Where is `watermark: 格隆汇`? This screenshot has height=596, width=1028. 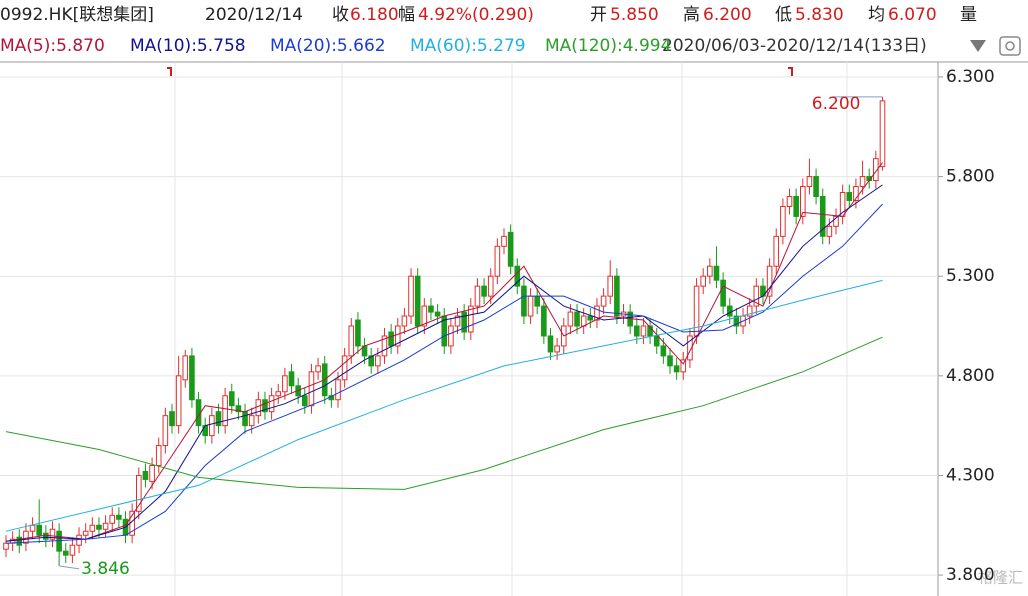
watermark: 格隆汇 is located at coordinates (1000, 578).